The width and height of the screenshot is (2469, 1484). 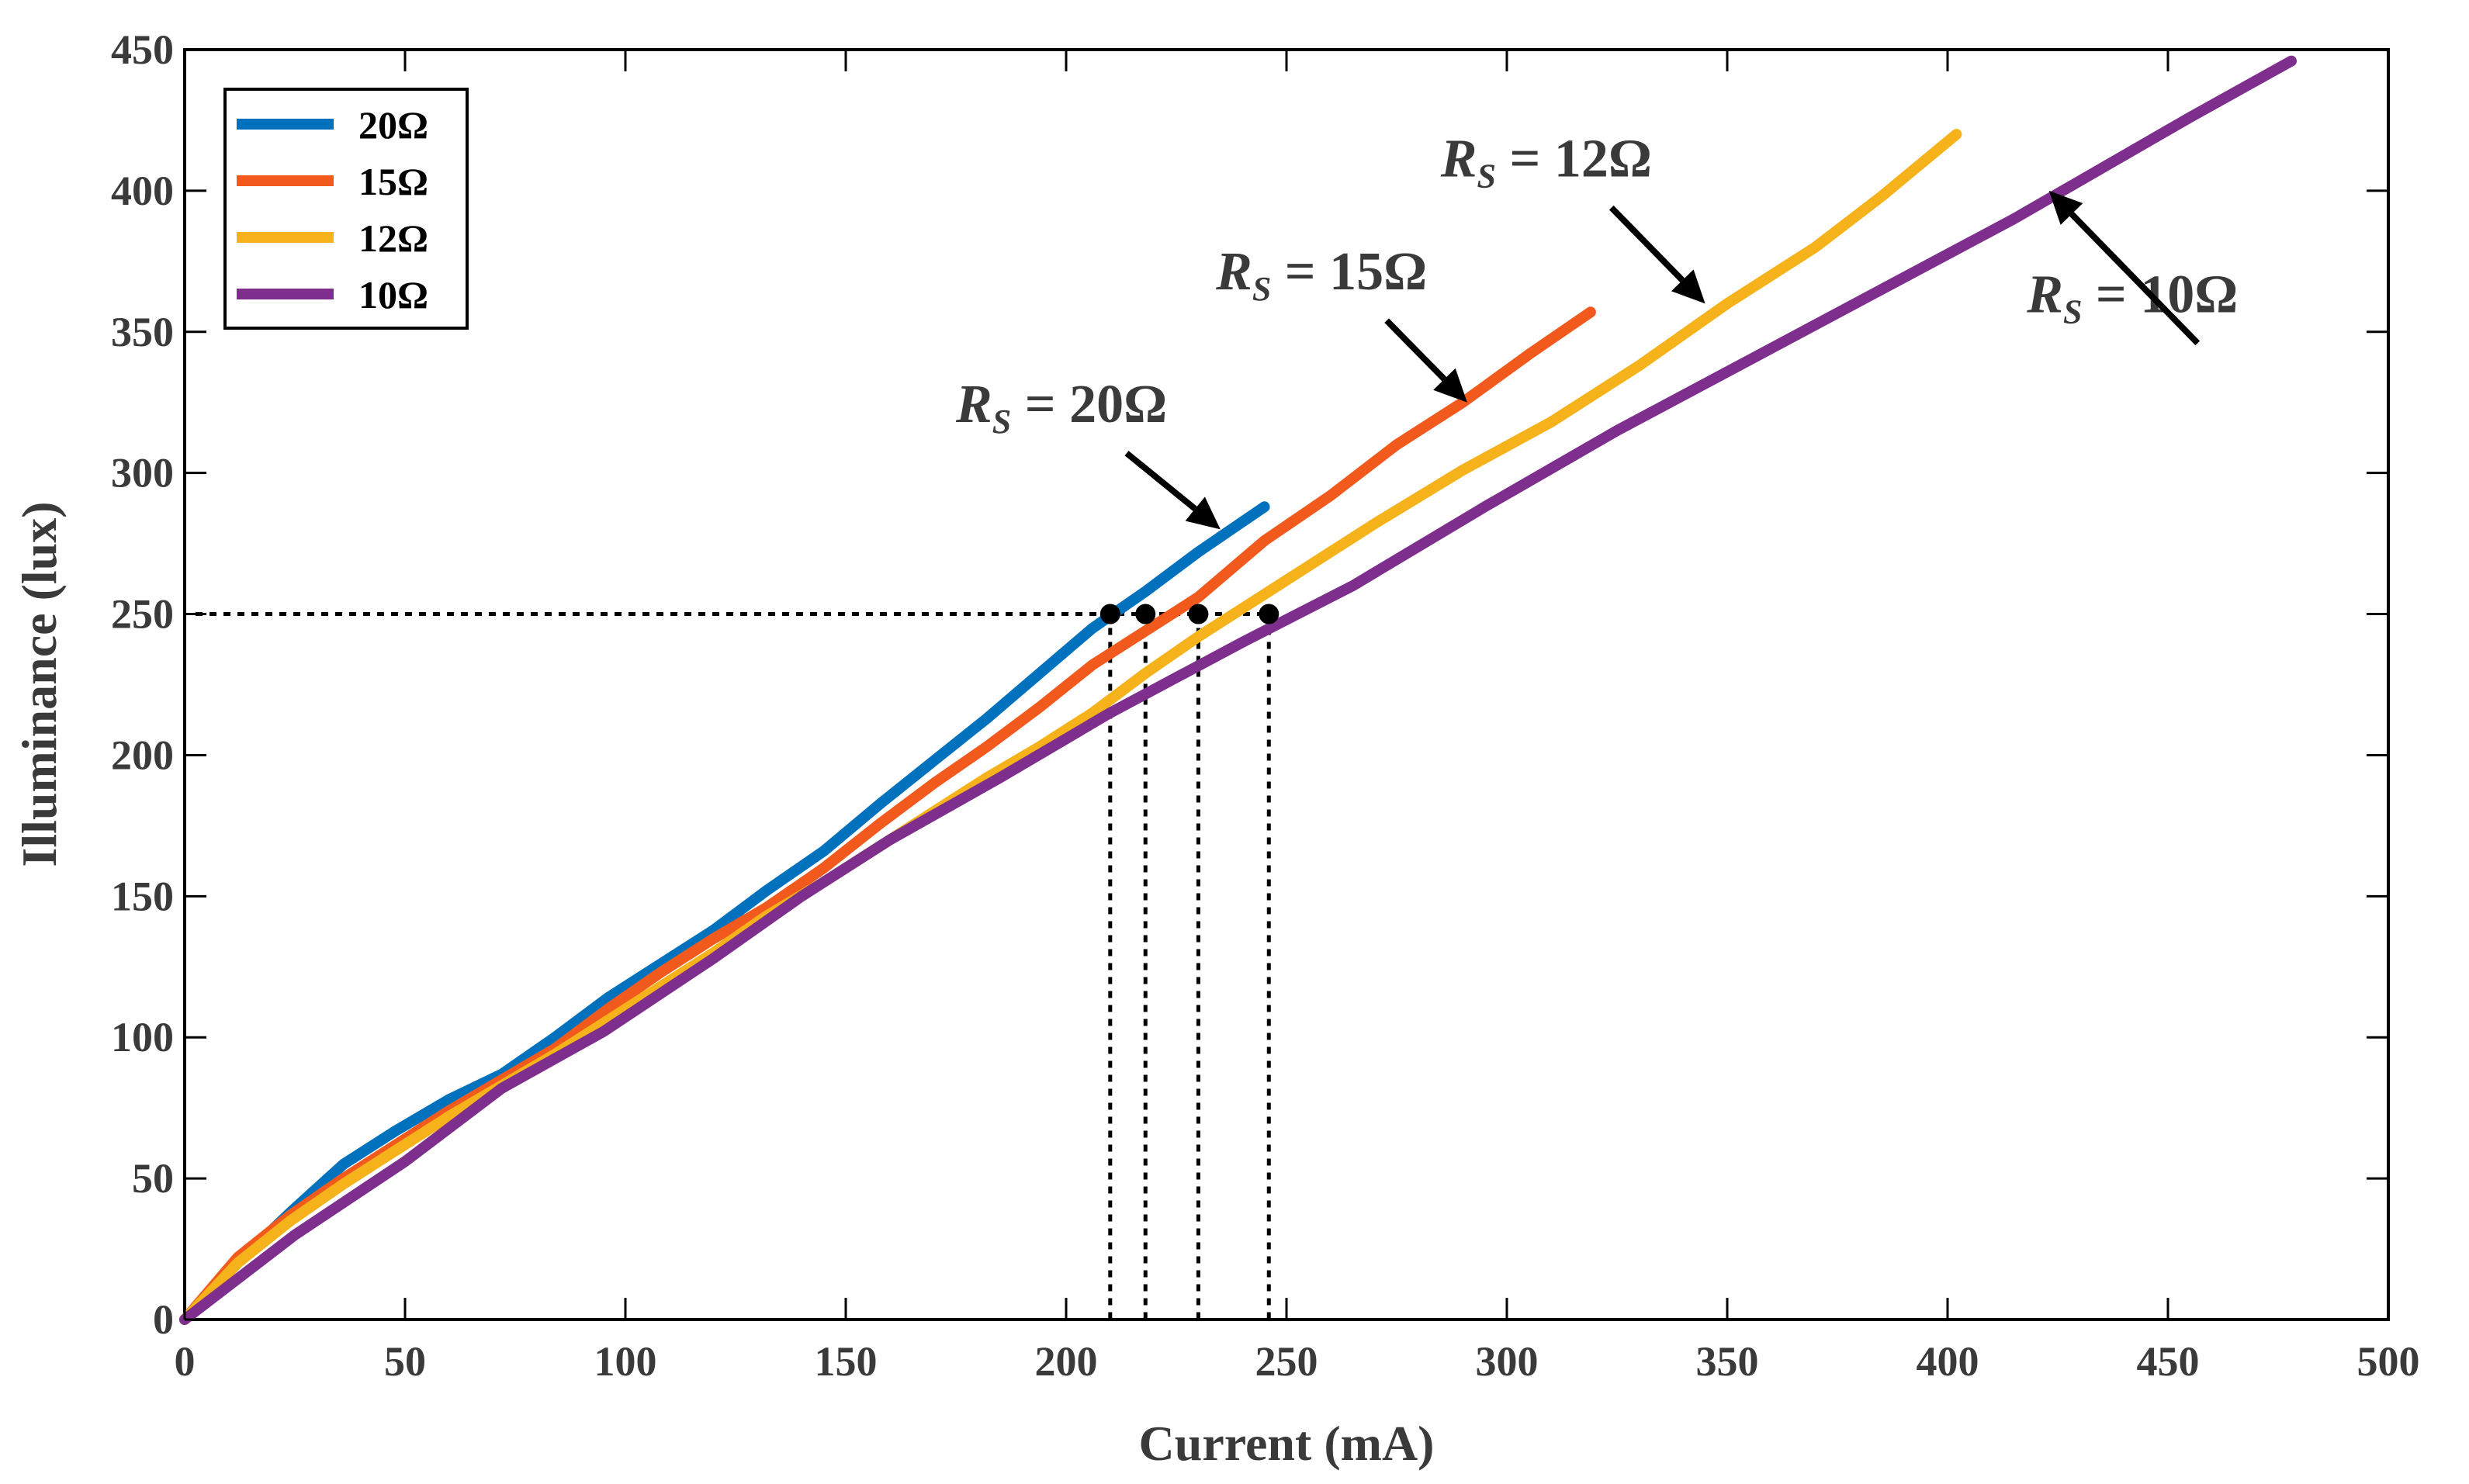 What do you see at coordinates (2132, 297) in the screenshot?
I see `annotation-label: RS = 10Ω` at bounding box center [2132, 297].